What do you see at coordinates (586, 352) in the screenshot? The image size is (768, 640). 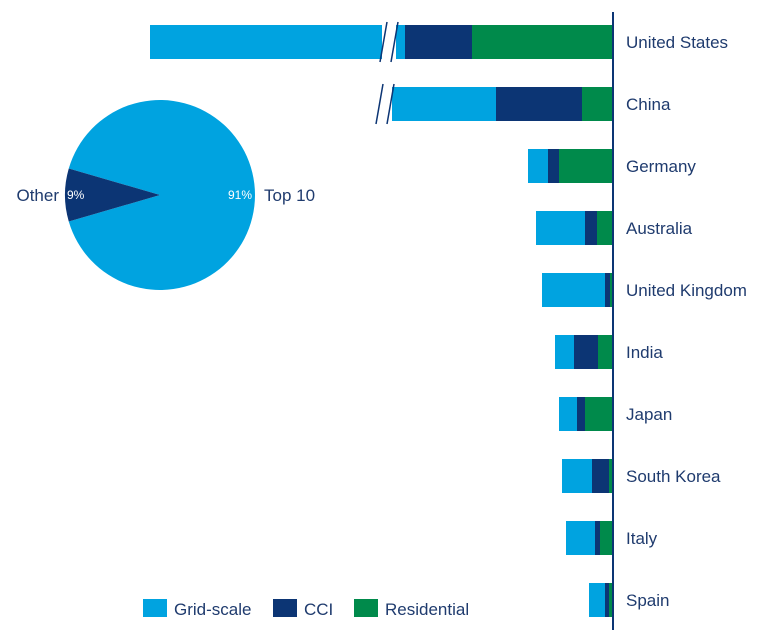 I see `bar-cci-india` at bounding box center [586, 352].